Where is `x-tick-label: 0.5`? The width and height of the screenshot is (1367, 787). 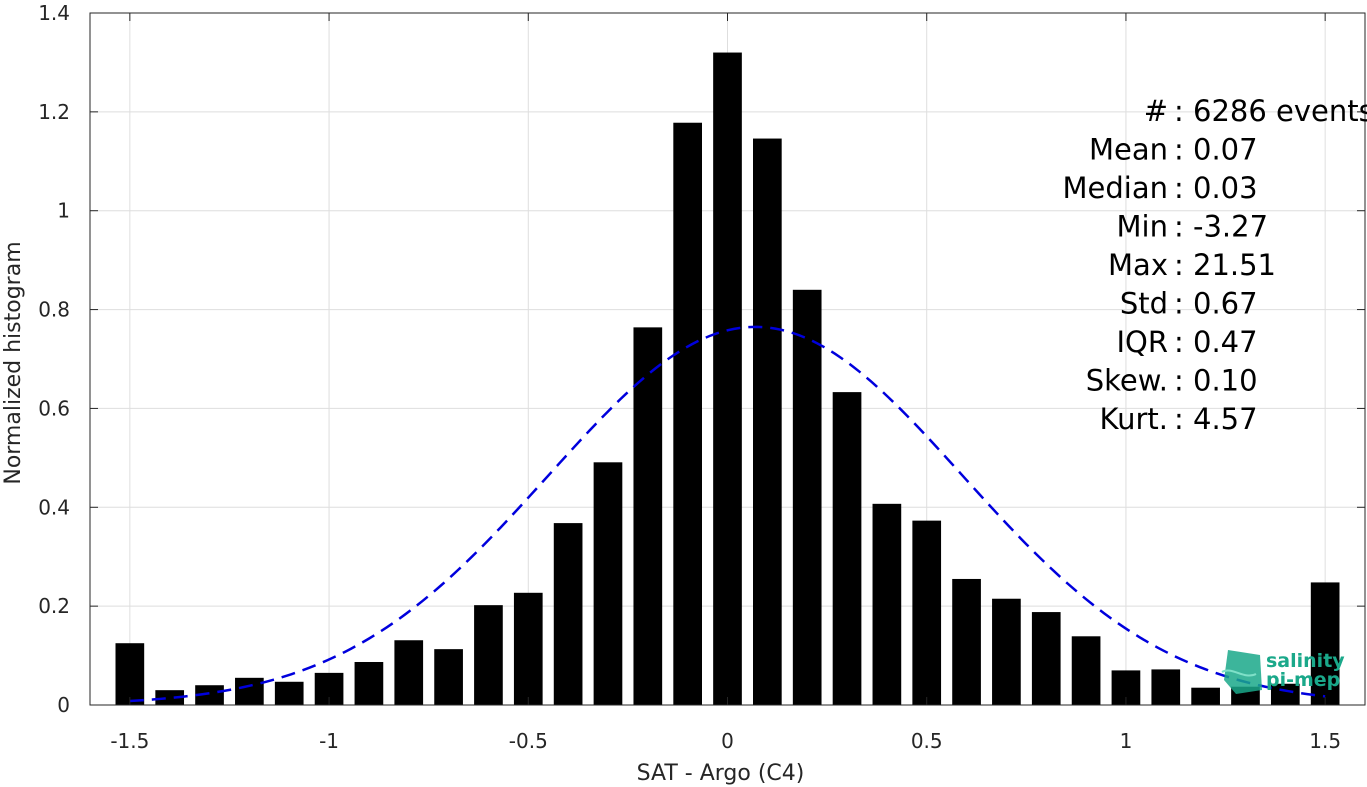 x-tick-label: 0.5 is located at coordinates (927, 741).